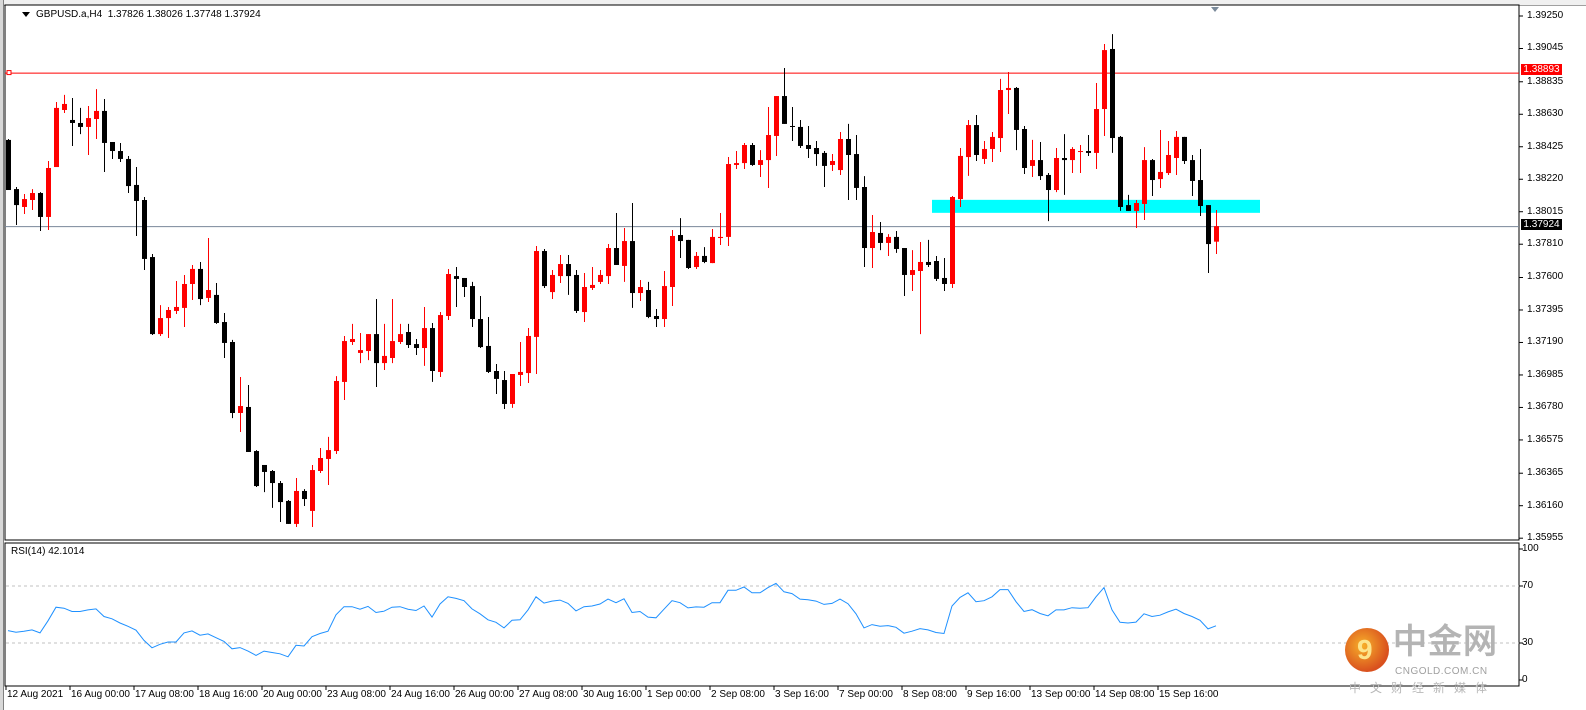 This screenshot has width=1586, height=710. Describe the element at coordinates (1545, 538) in the screenshot. I see `price-tick-label: 1.35955` at that location.